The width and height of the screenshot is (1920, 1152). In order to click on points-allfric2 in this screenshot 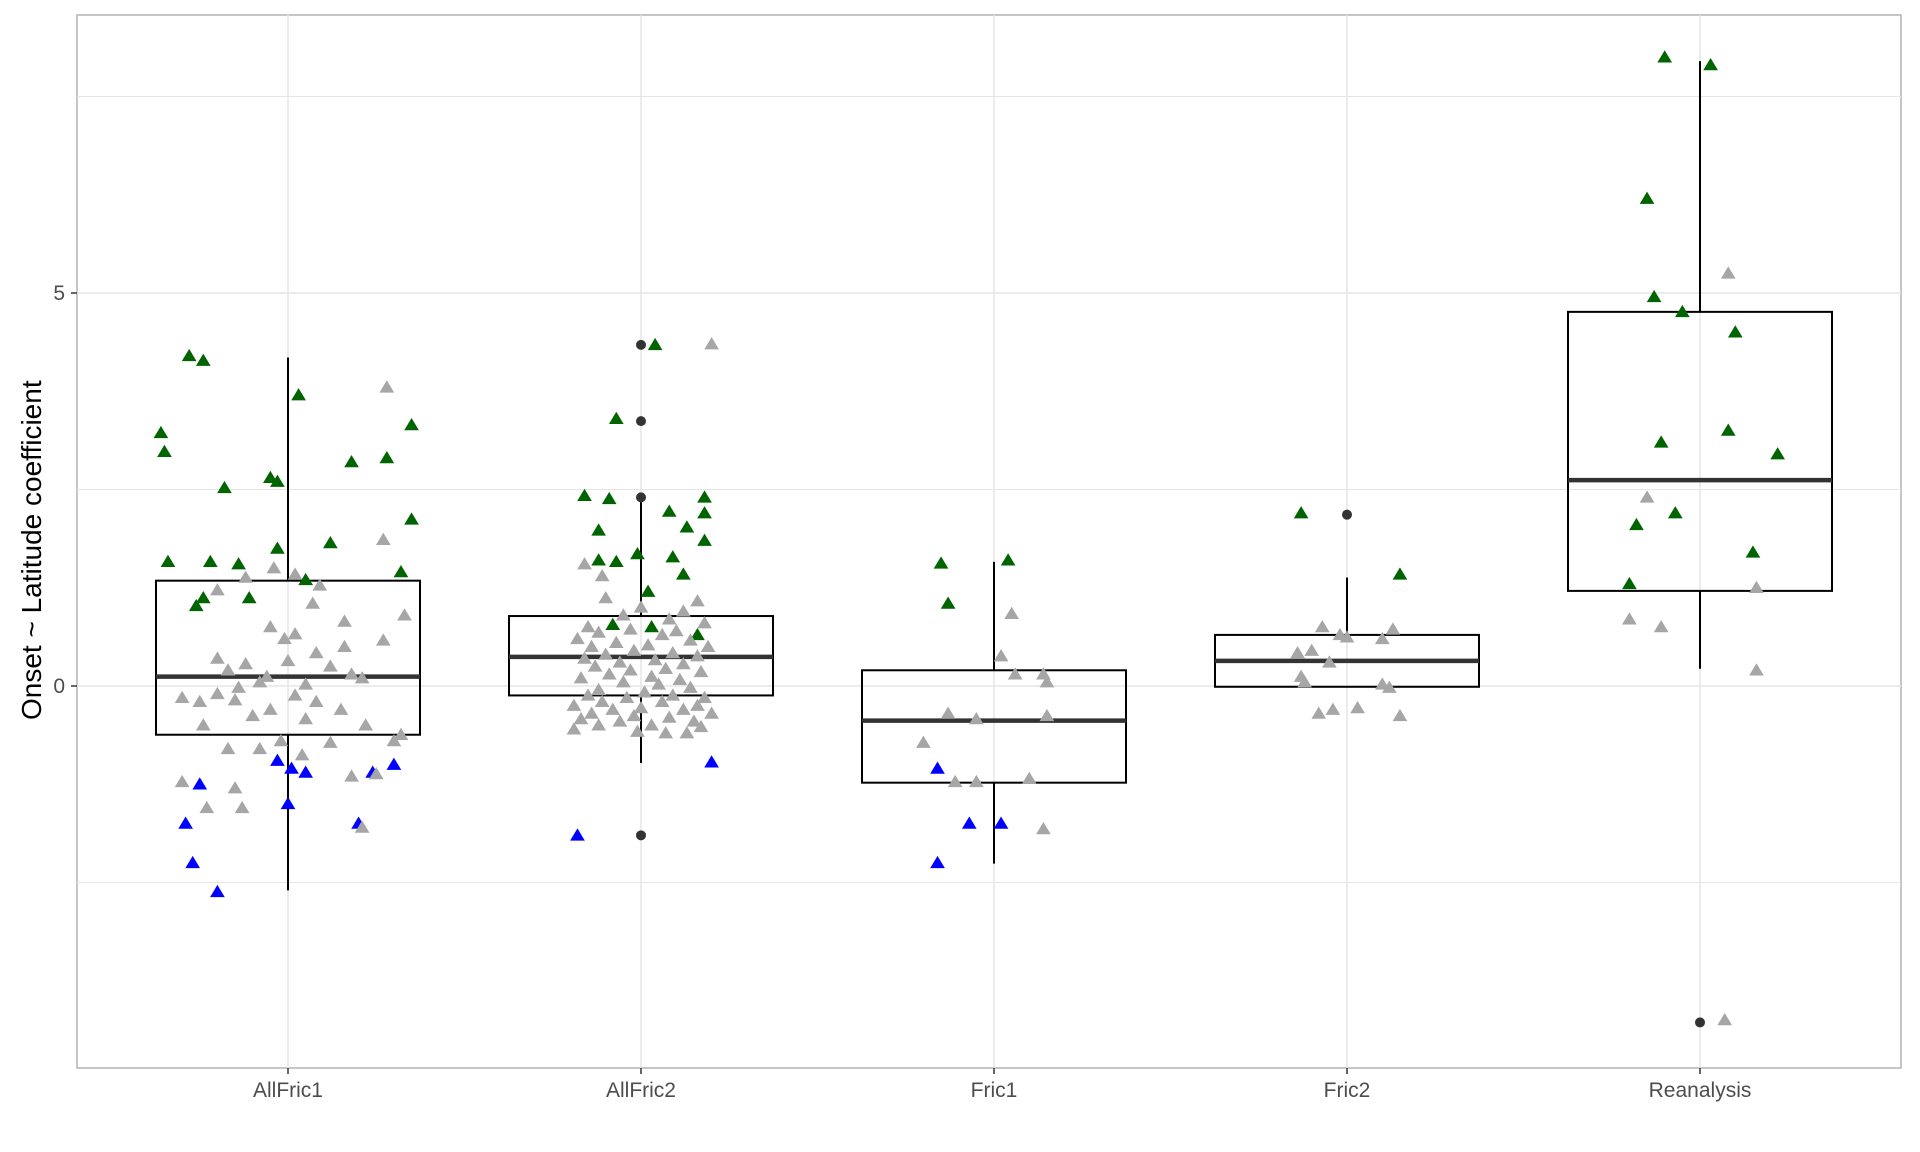, I will do `click(642, 589)`.